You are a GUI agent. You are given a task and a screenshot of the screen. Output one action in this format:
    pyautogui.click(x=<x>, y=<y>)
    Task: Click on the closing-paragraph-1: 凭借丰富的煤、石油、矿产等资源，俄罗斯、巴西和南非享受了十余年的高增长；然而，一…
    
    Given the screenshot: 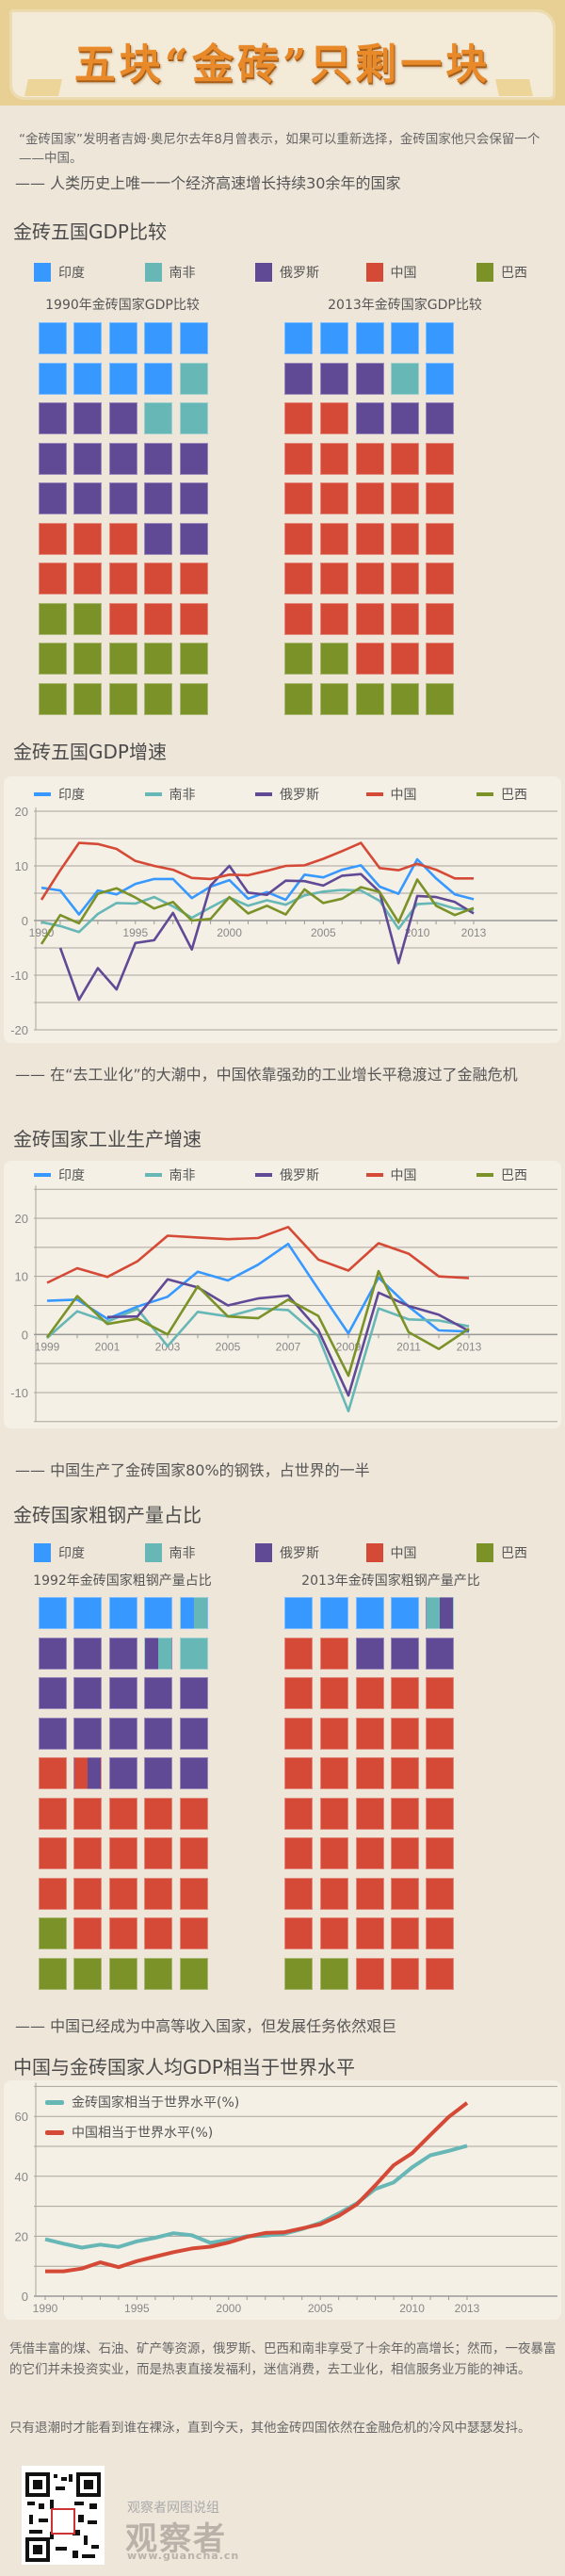 What is the action you would take?
    pyautogui.click(x=283, y=2359)
    